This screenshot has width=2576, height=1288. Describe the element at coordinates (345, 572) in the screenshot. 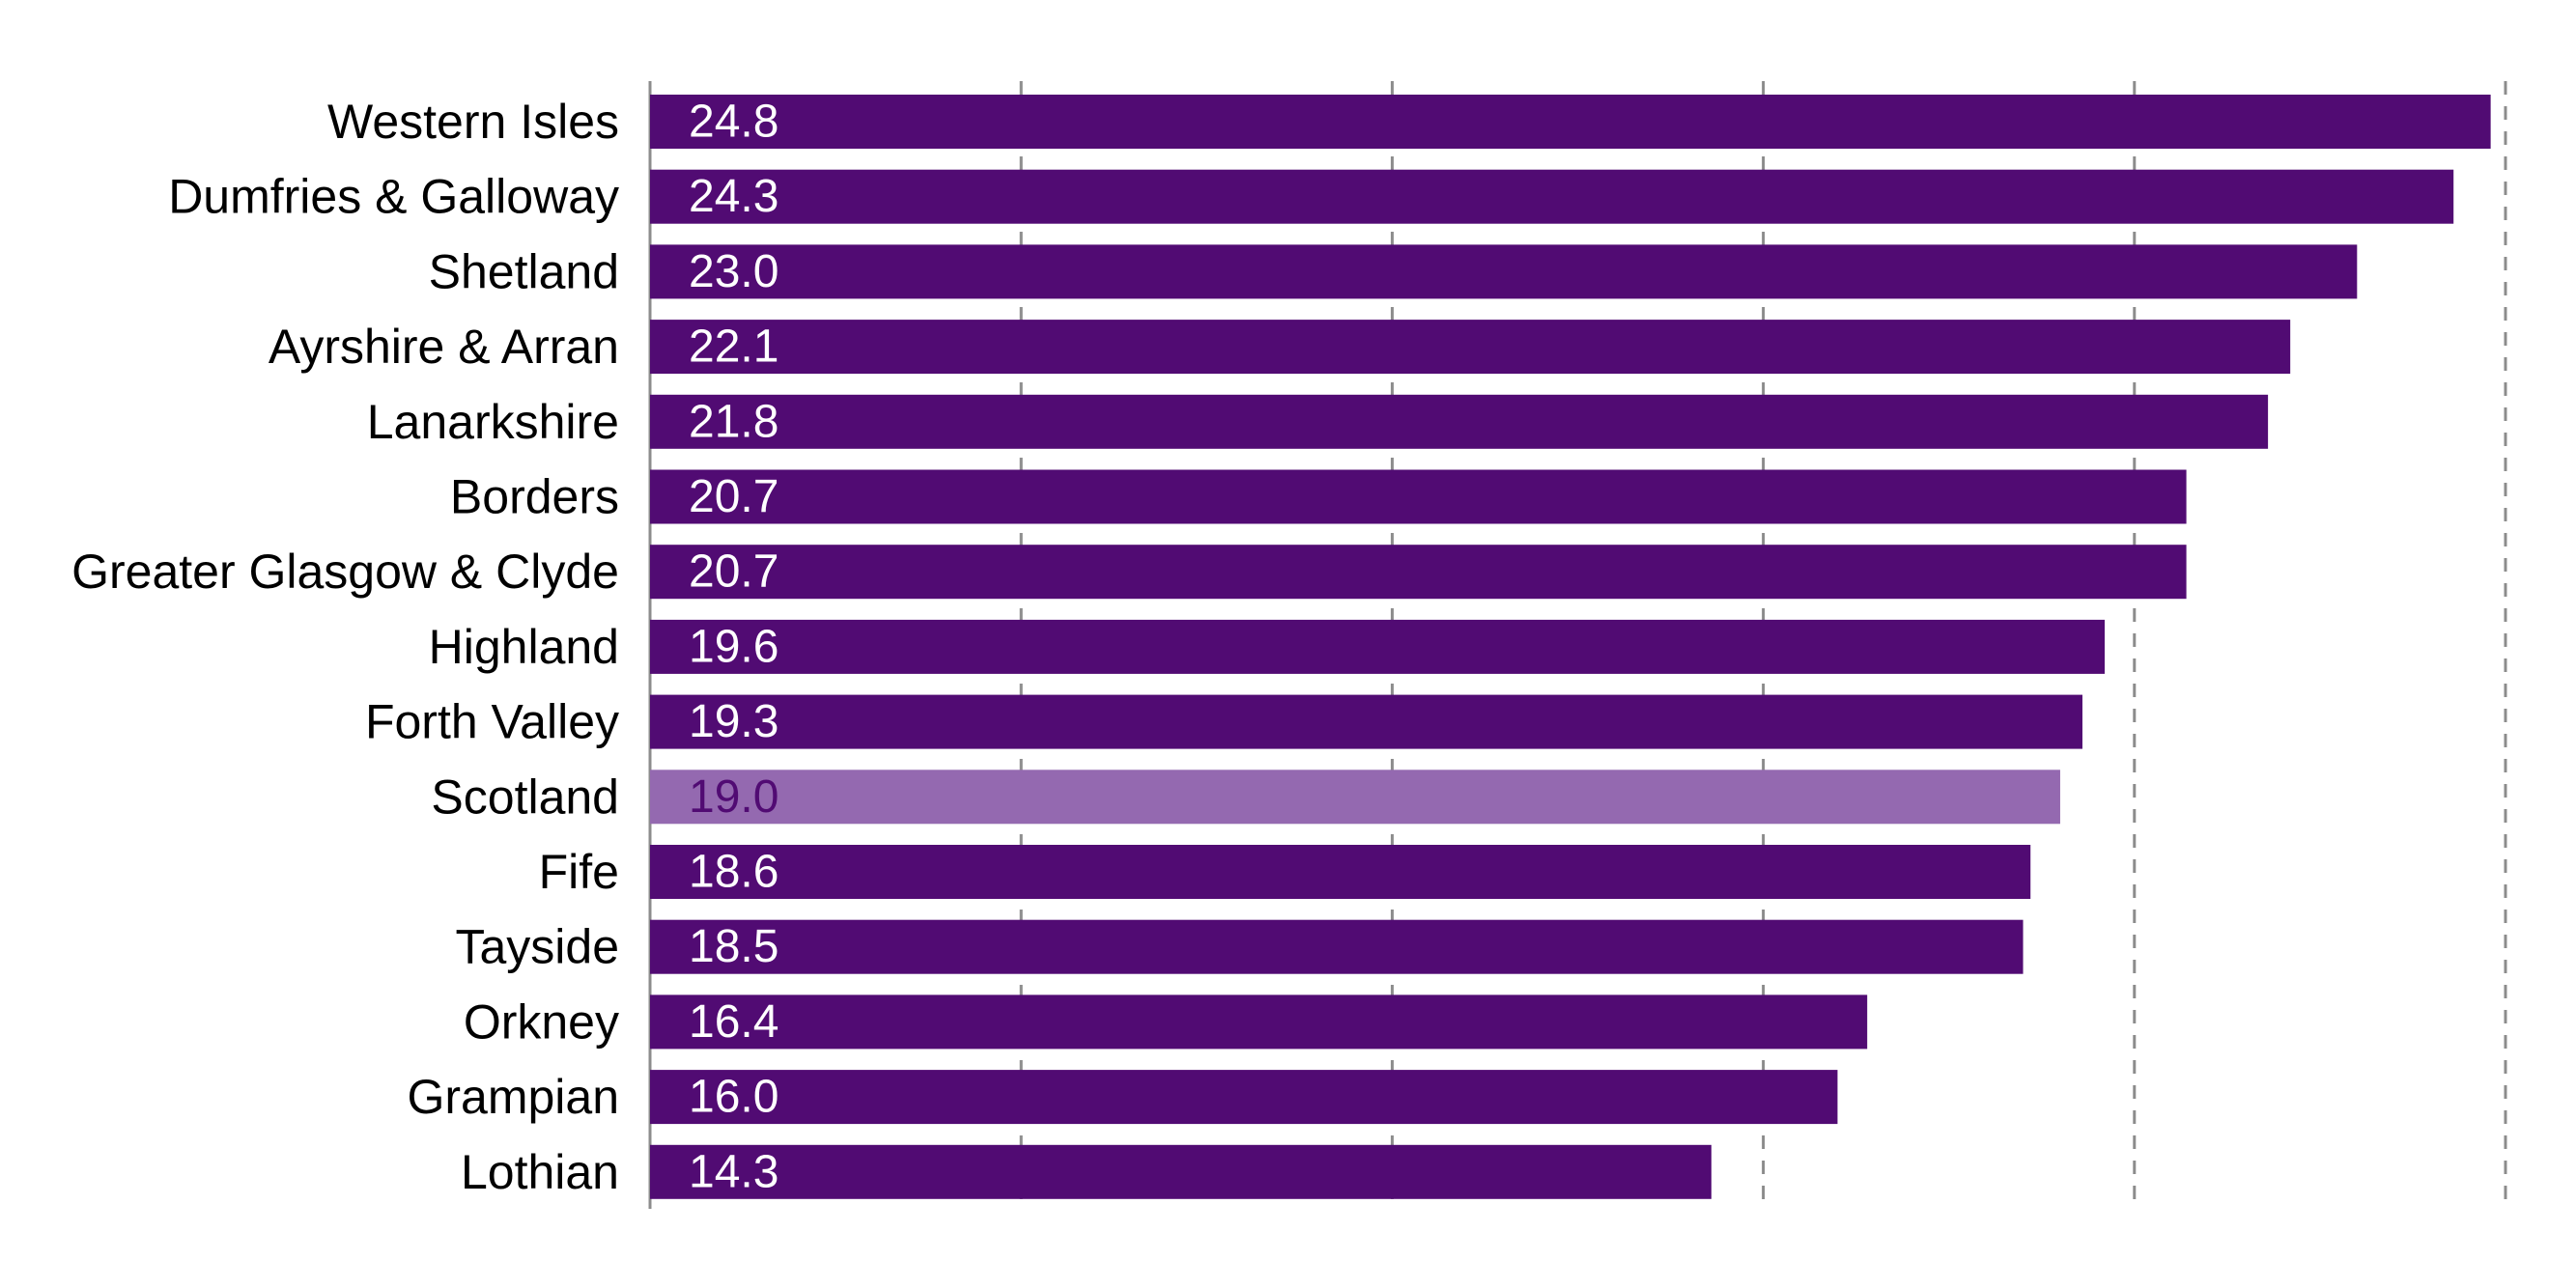

I see `category-label-greater-glasgow-and-clyde: Greater Glasgow & Clyde` at that location.